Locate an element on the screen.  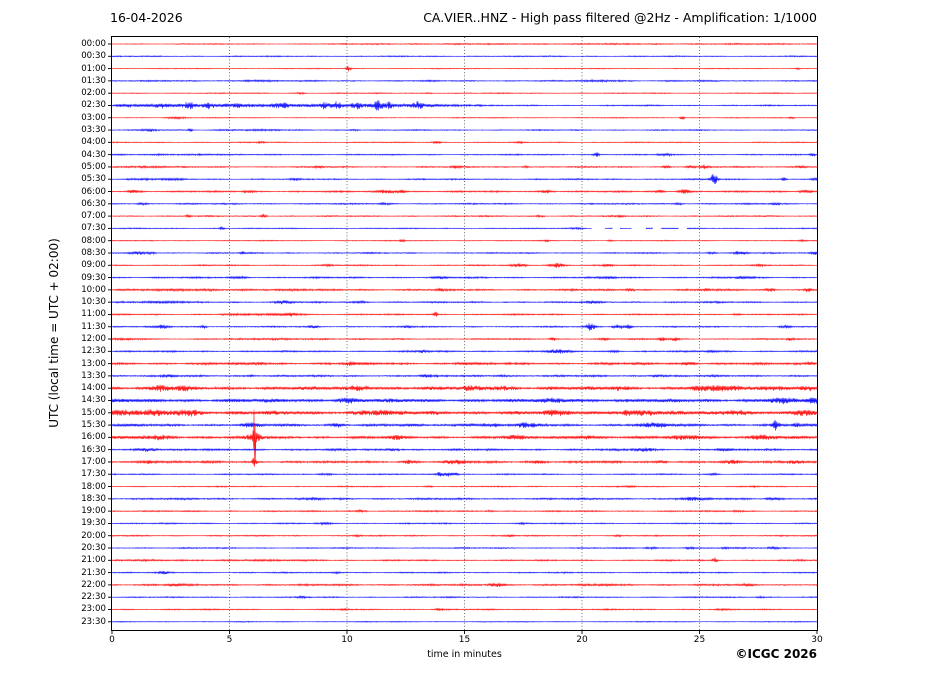
row-label-01-30: 01:30 is located at coordinates (93, 80).